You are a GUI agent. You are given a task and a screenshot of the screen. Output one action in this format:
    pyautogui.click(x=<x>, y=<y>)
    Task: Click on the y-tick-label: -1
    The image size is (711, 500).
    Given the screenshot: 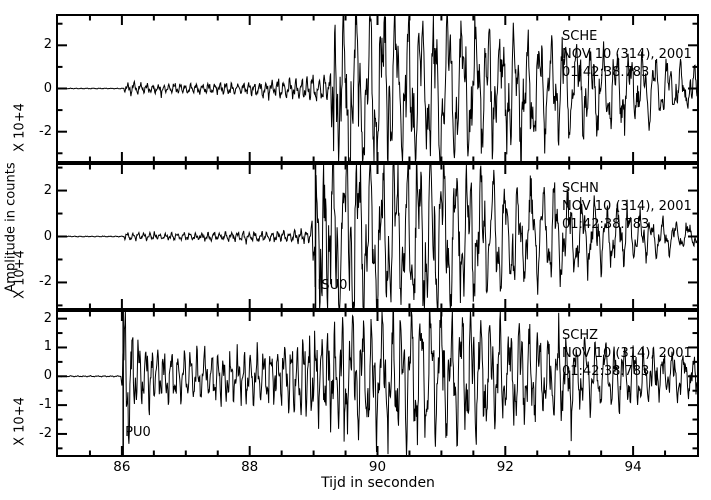 What is the action you would take?
    pyautogui.click(x=45, y=405)
    